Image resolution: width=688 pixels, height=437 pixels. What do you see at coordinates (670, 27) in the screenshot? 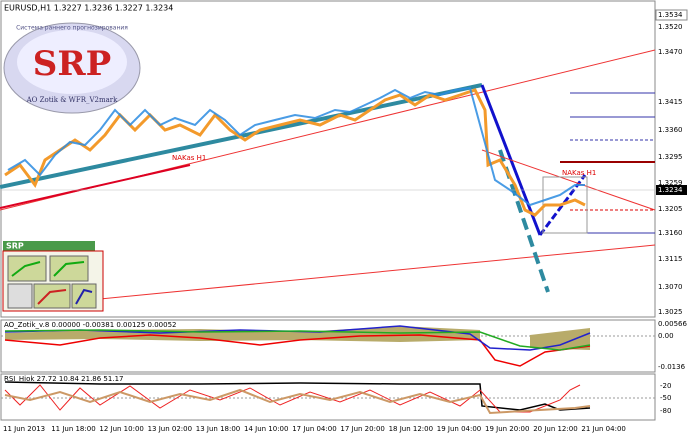
I see `price-label: 1.3520` at bounding box center [670, 27].